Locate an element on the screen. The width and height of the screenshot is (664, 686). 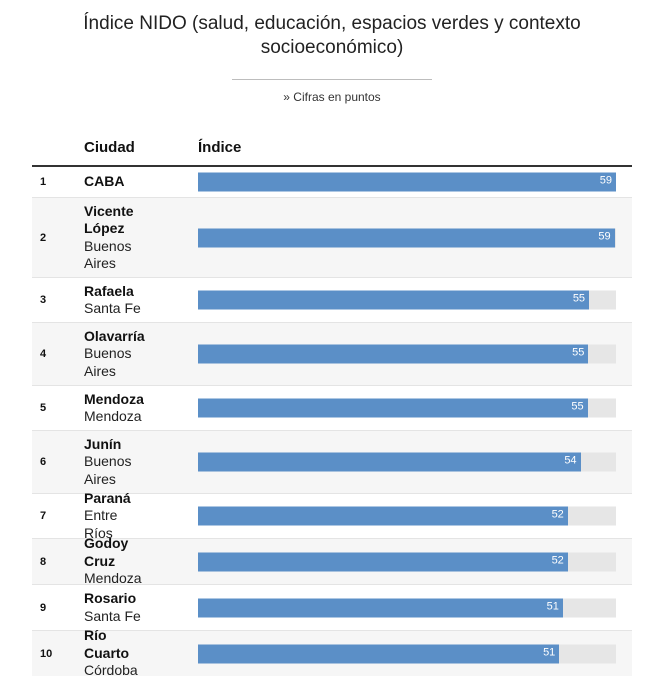
title-divider is located at coordinates (332, 79).